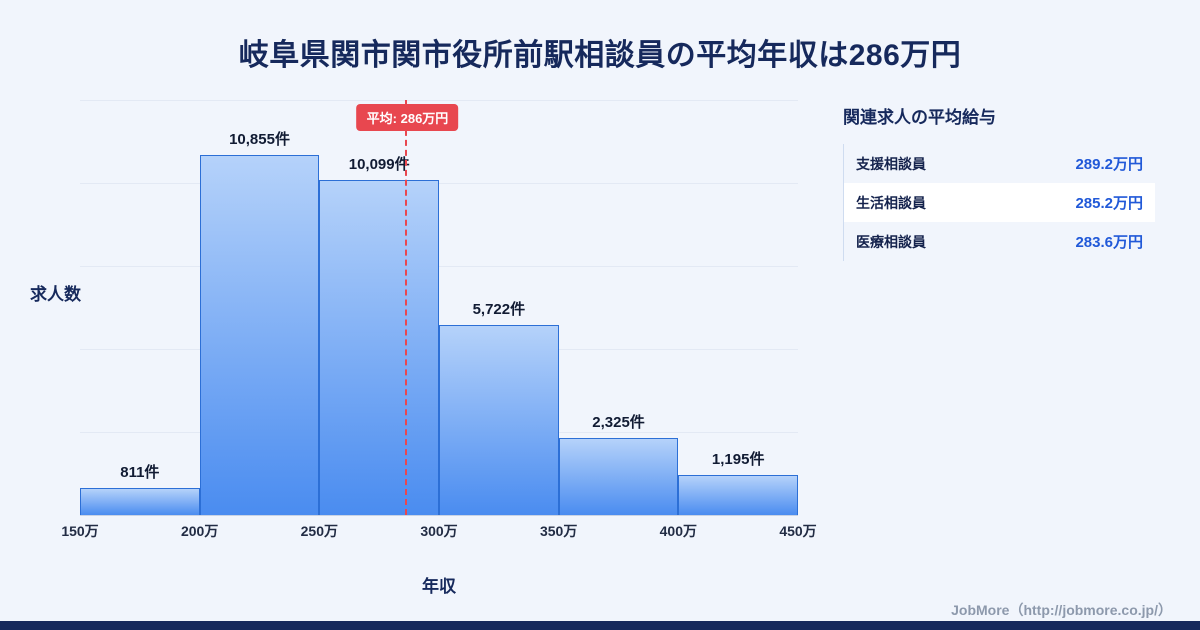  Describe the element at coordinates (891, 241) in the screenshot. I see `job-label: 医療相談員` at that location.